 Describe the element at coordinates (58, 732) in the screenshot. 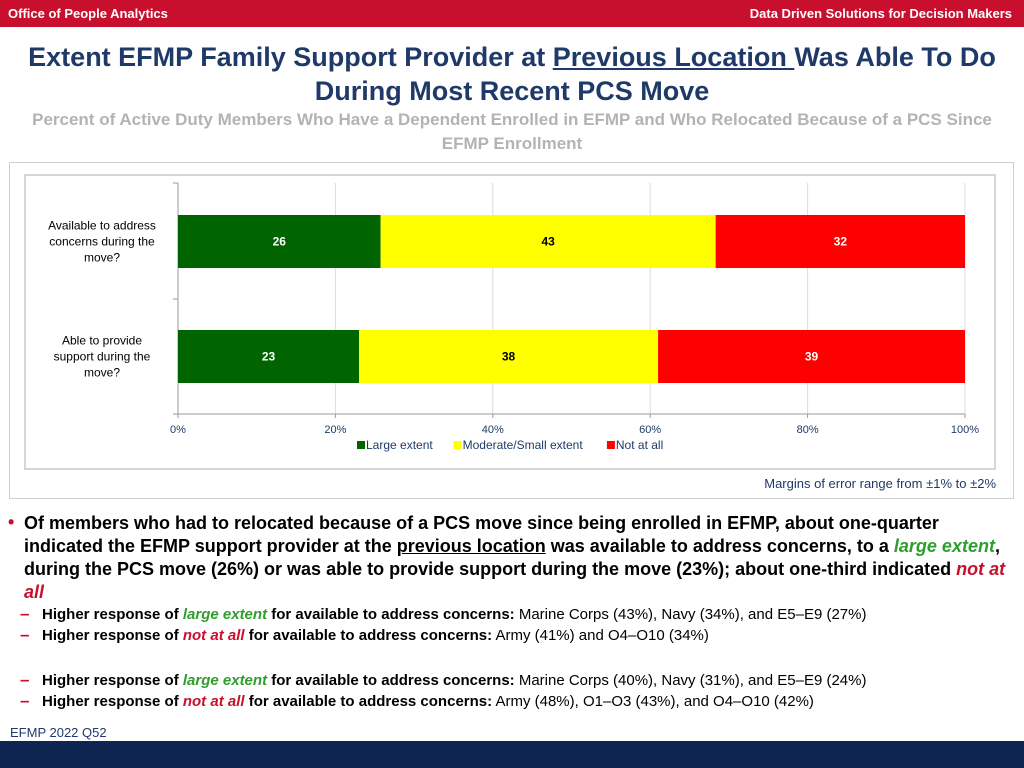

I see `survey-question-footnote: EFMP 2022 Q52` at that location.